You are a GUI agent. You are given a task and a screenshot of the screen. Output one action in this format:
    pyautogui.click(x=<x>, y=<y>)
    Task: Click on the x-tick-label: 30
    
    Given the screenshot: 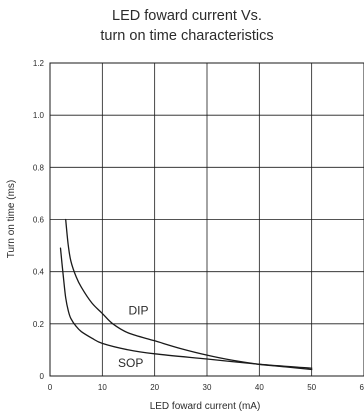 What is the action you would take?
    pyautogui.click(x=207, y=387)
    